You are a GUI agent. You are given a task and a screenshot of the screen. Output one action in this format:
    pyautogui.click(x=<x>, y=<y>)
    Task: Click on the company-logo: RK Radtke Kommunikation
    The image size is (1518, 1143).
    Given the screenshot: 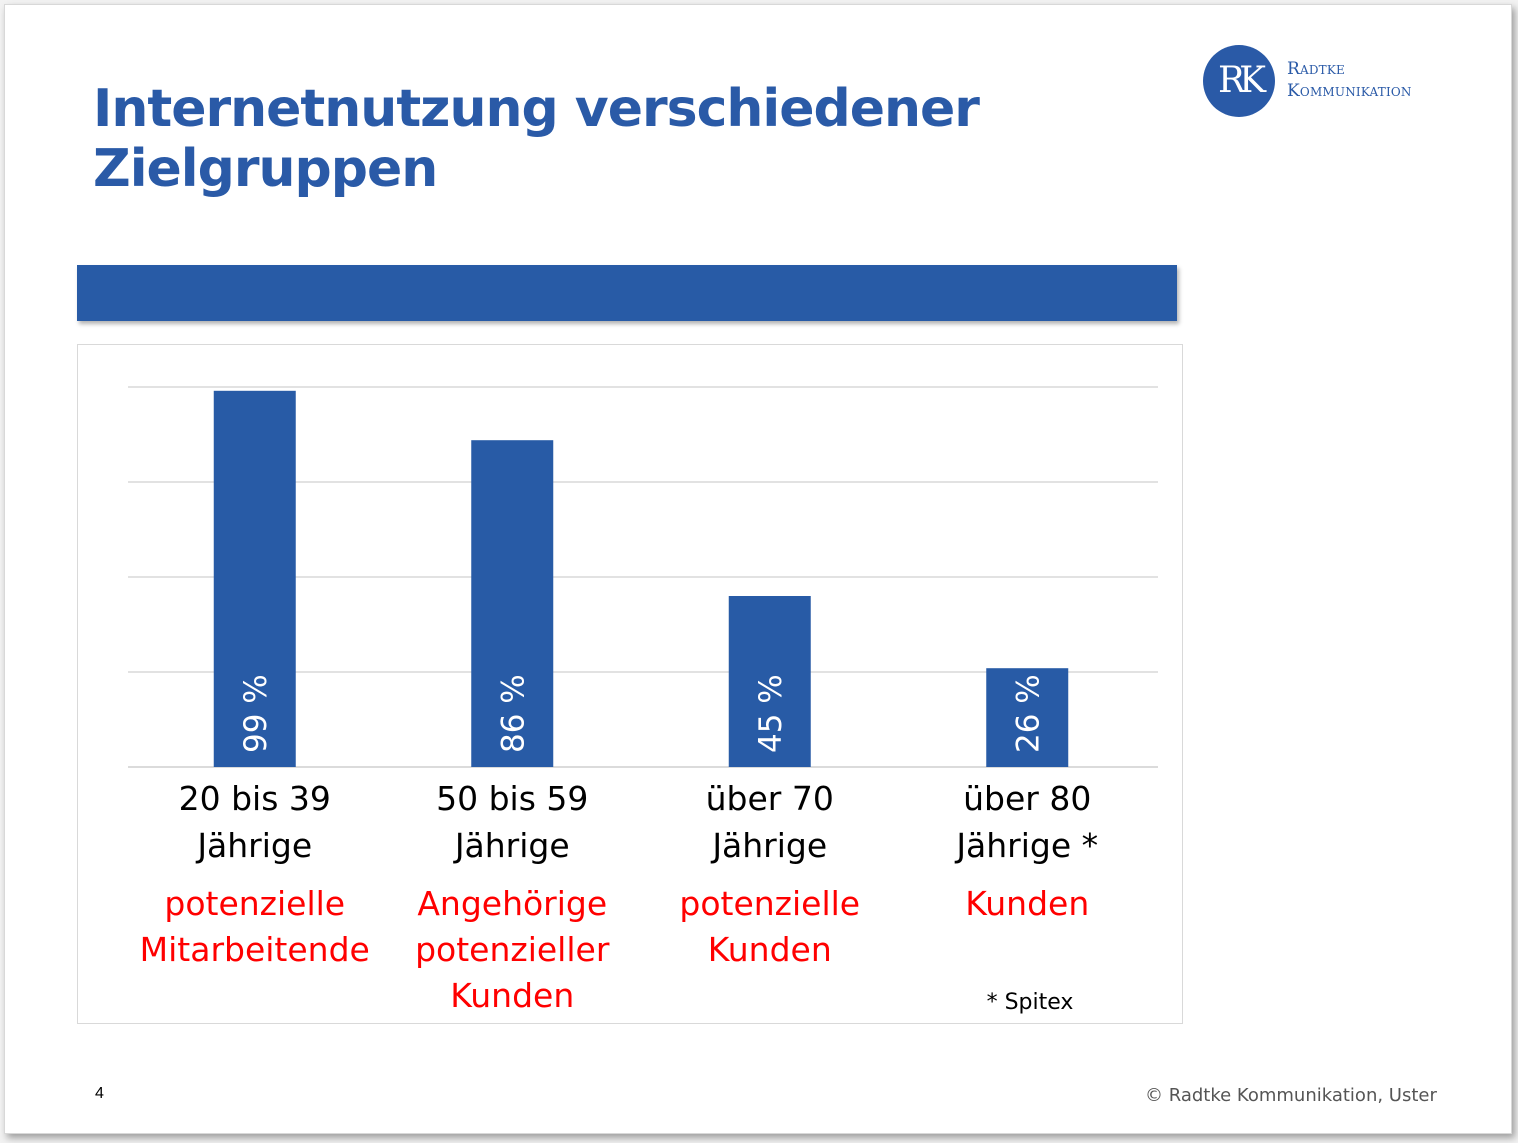 What is the action you would take?
    pyautogui.click(x=1323, y=83)
    